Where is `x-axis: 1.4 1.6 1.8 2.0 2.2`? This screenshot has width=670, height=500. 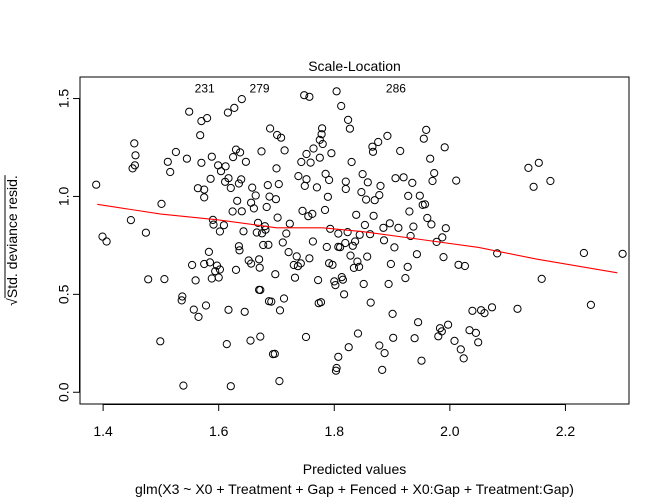
x-axis: 1.4 1.6 1.8 2.0 2.2 is located at coordinates (334, 421).